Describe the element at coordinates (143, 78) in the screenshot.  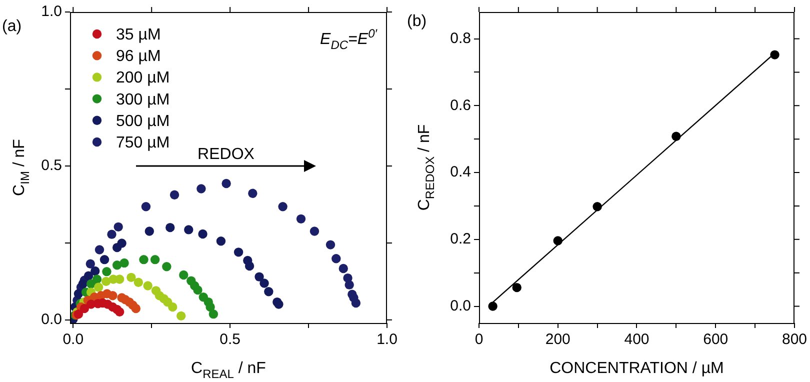
I see `legend-label: 200 µM` at that location.